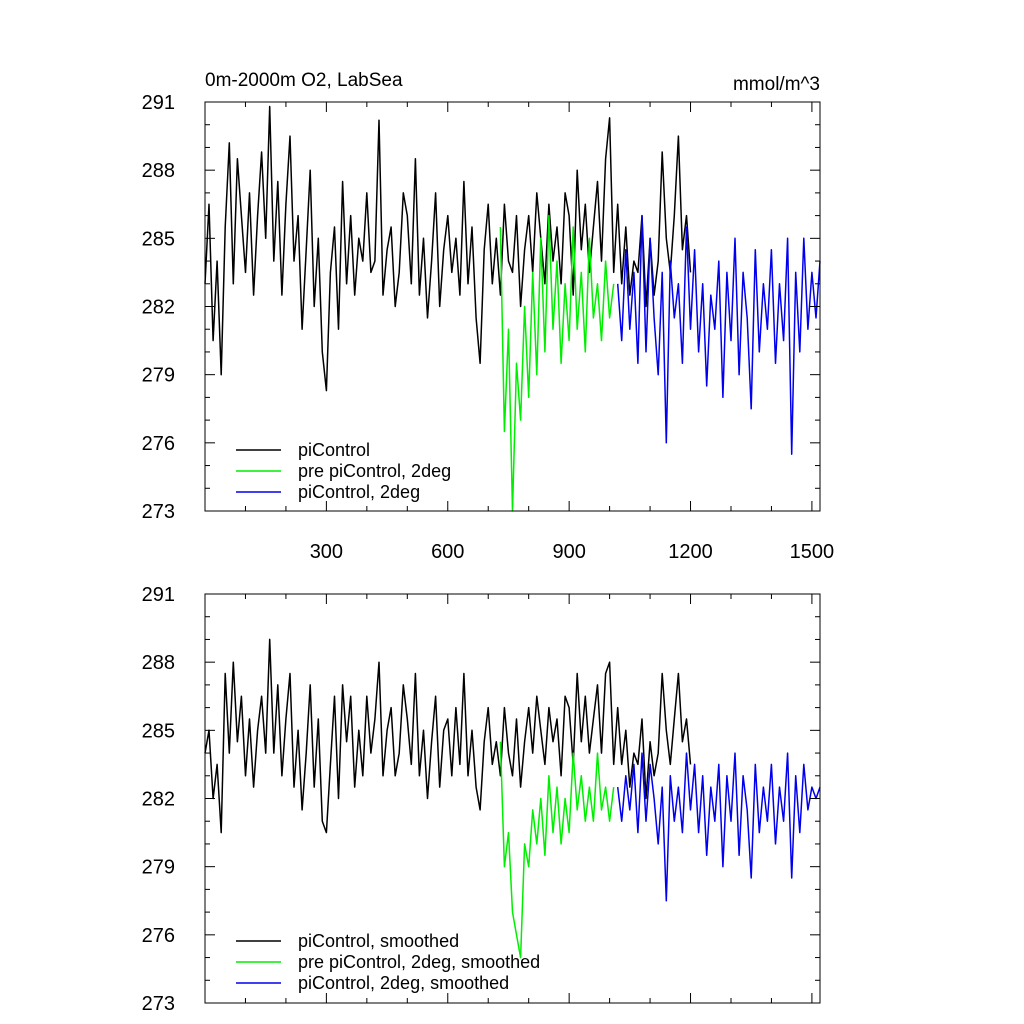 Image resolution: width=1024 pixels, height=1024 pixels. I want to click on legend-label-2: pre piControl, 2deg, smoothed, so click(419, 962).